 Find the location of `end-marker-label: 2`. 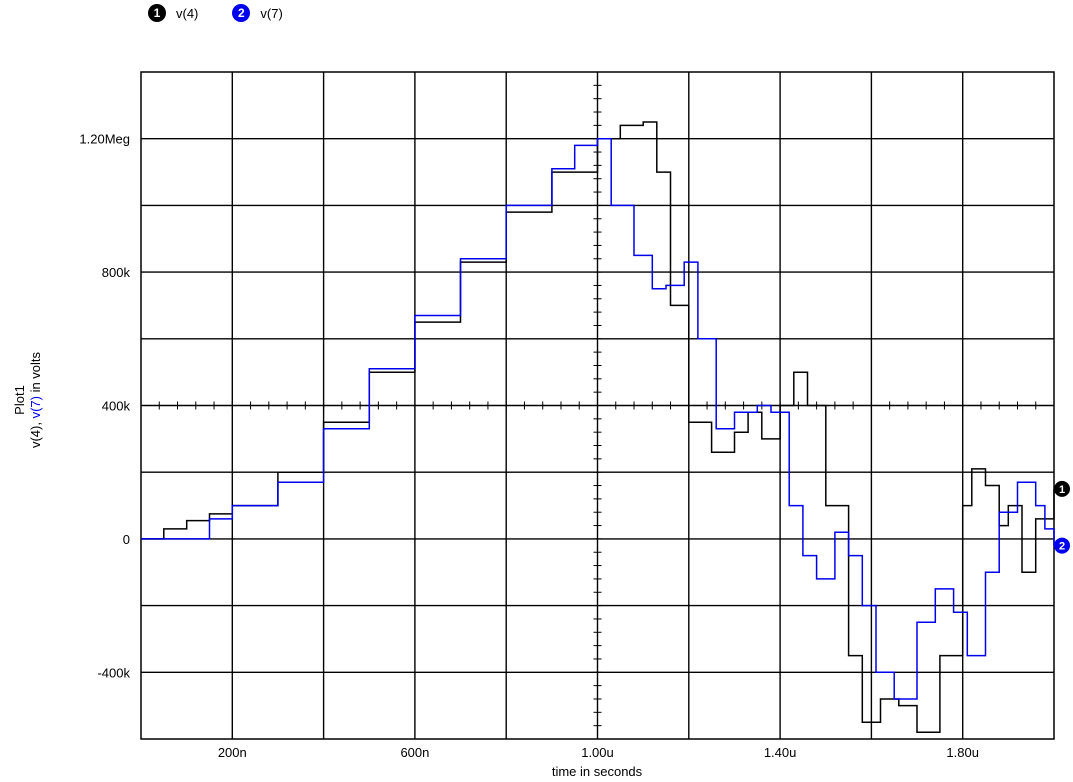

end-marker-label: 2 is located at coordinates (1062, 547).